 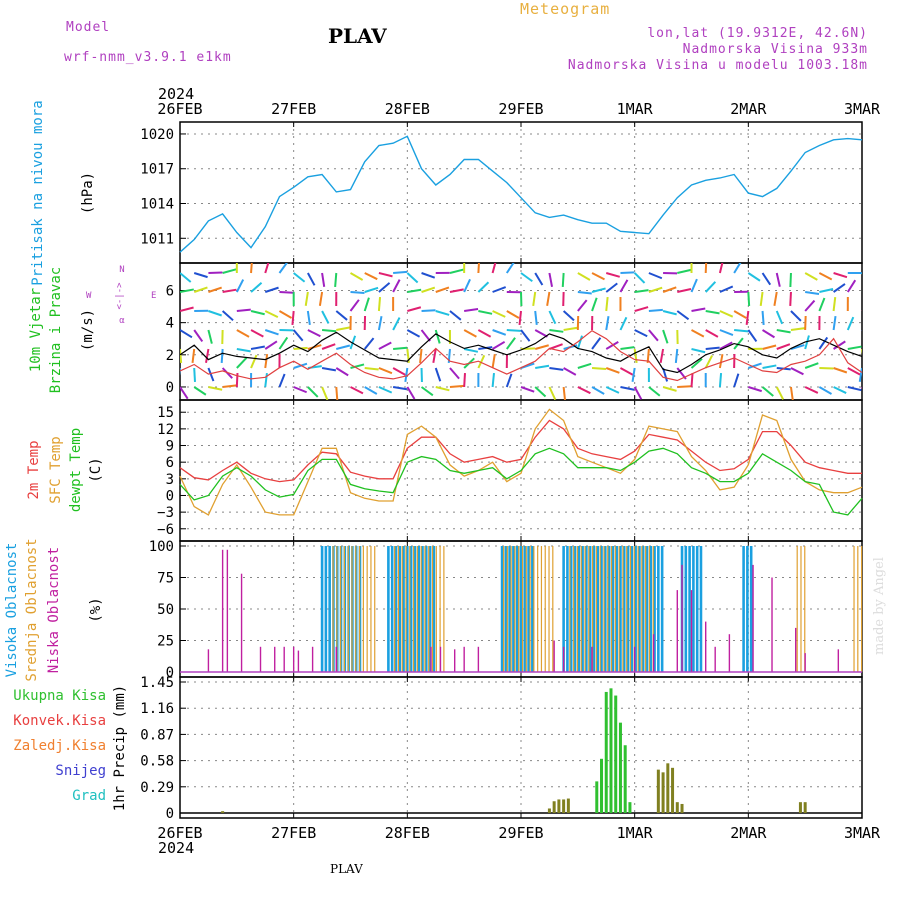 I want to click on compass-alpha: α, so click(x=122, y=321).